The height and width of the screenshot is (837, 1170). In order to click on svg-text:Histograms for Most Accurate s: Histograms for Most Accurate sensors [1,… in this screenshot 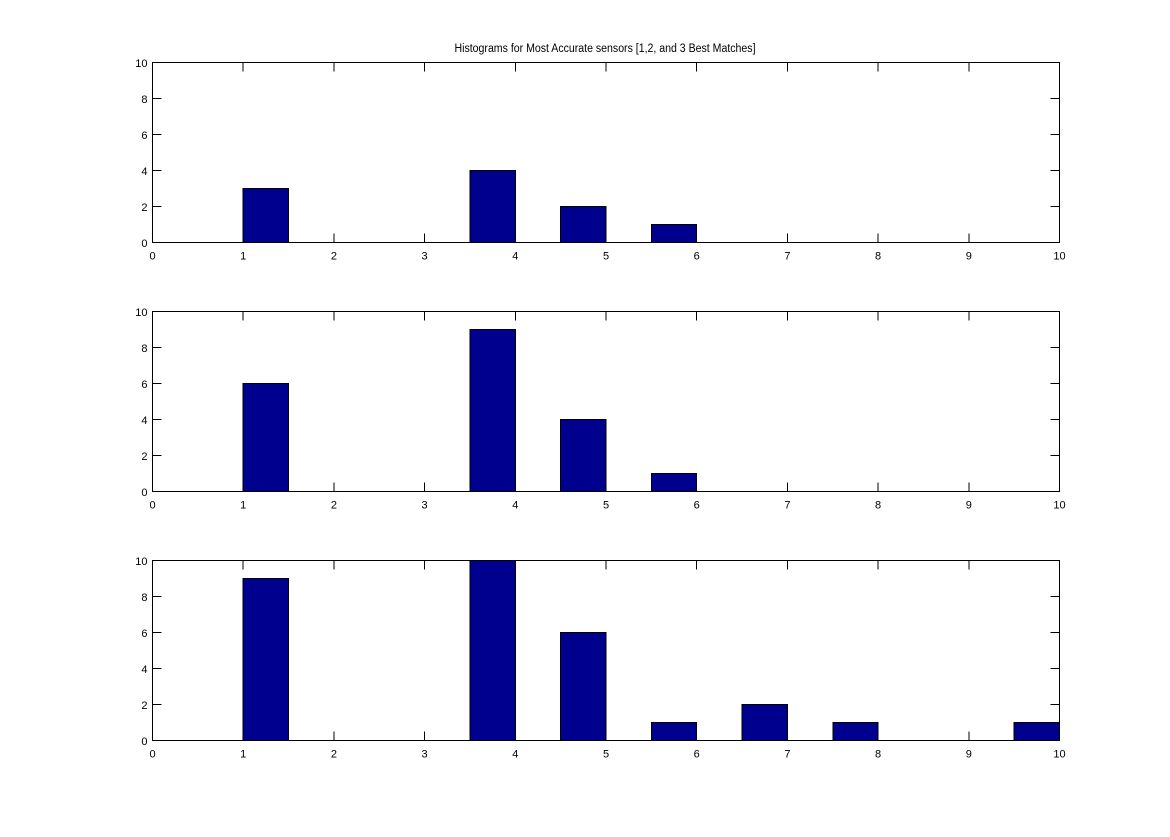, I will do `click(605, 49)`.